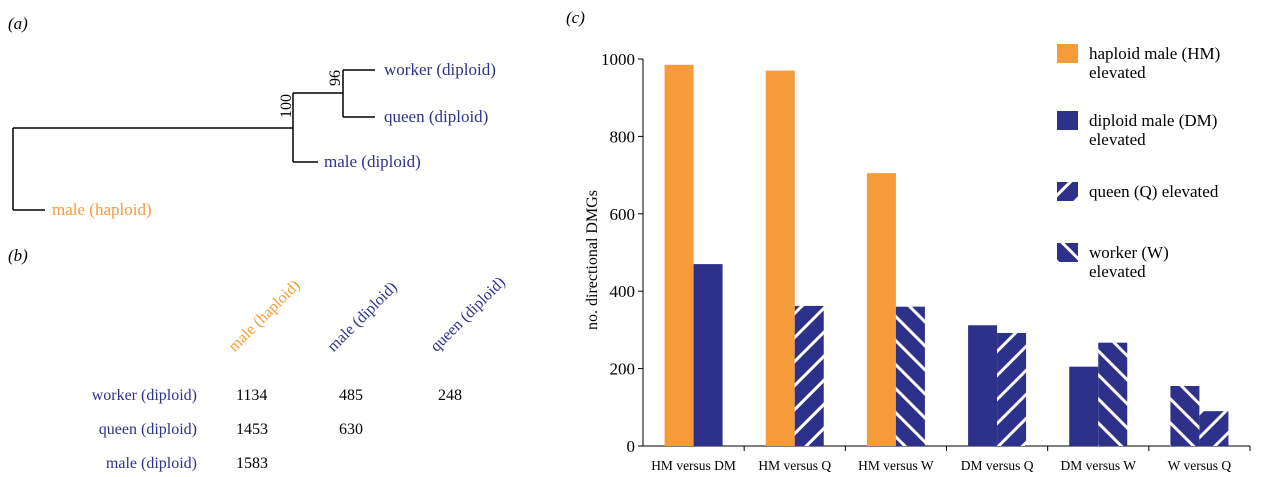 This screenshot has width=1266, height=477. Describe the element at coordinates (623, 291) in the screenshot. I see `y-tick-label: 400` at that location.